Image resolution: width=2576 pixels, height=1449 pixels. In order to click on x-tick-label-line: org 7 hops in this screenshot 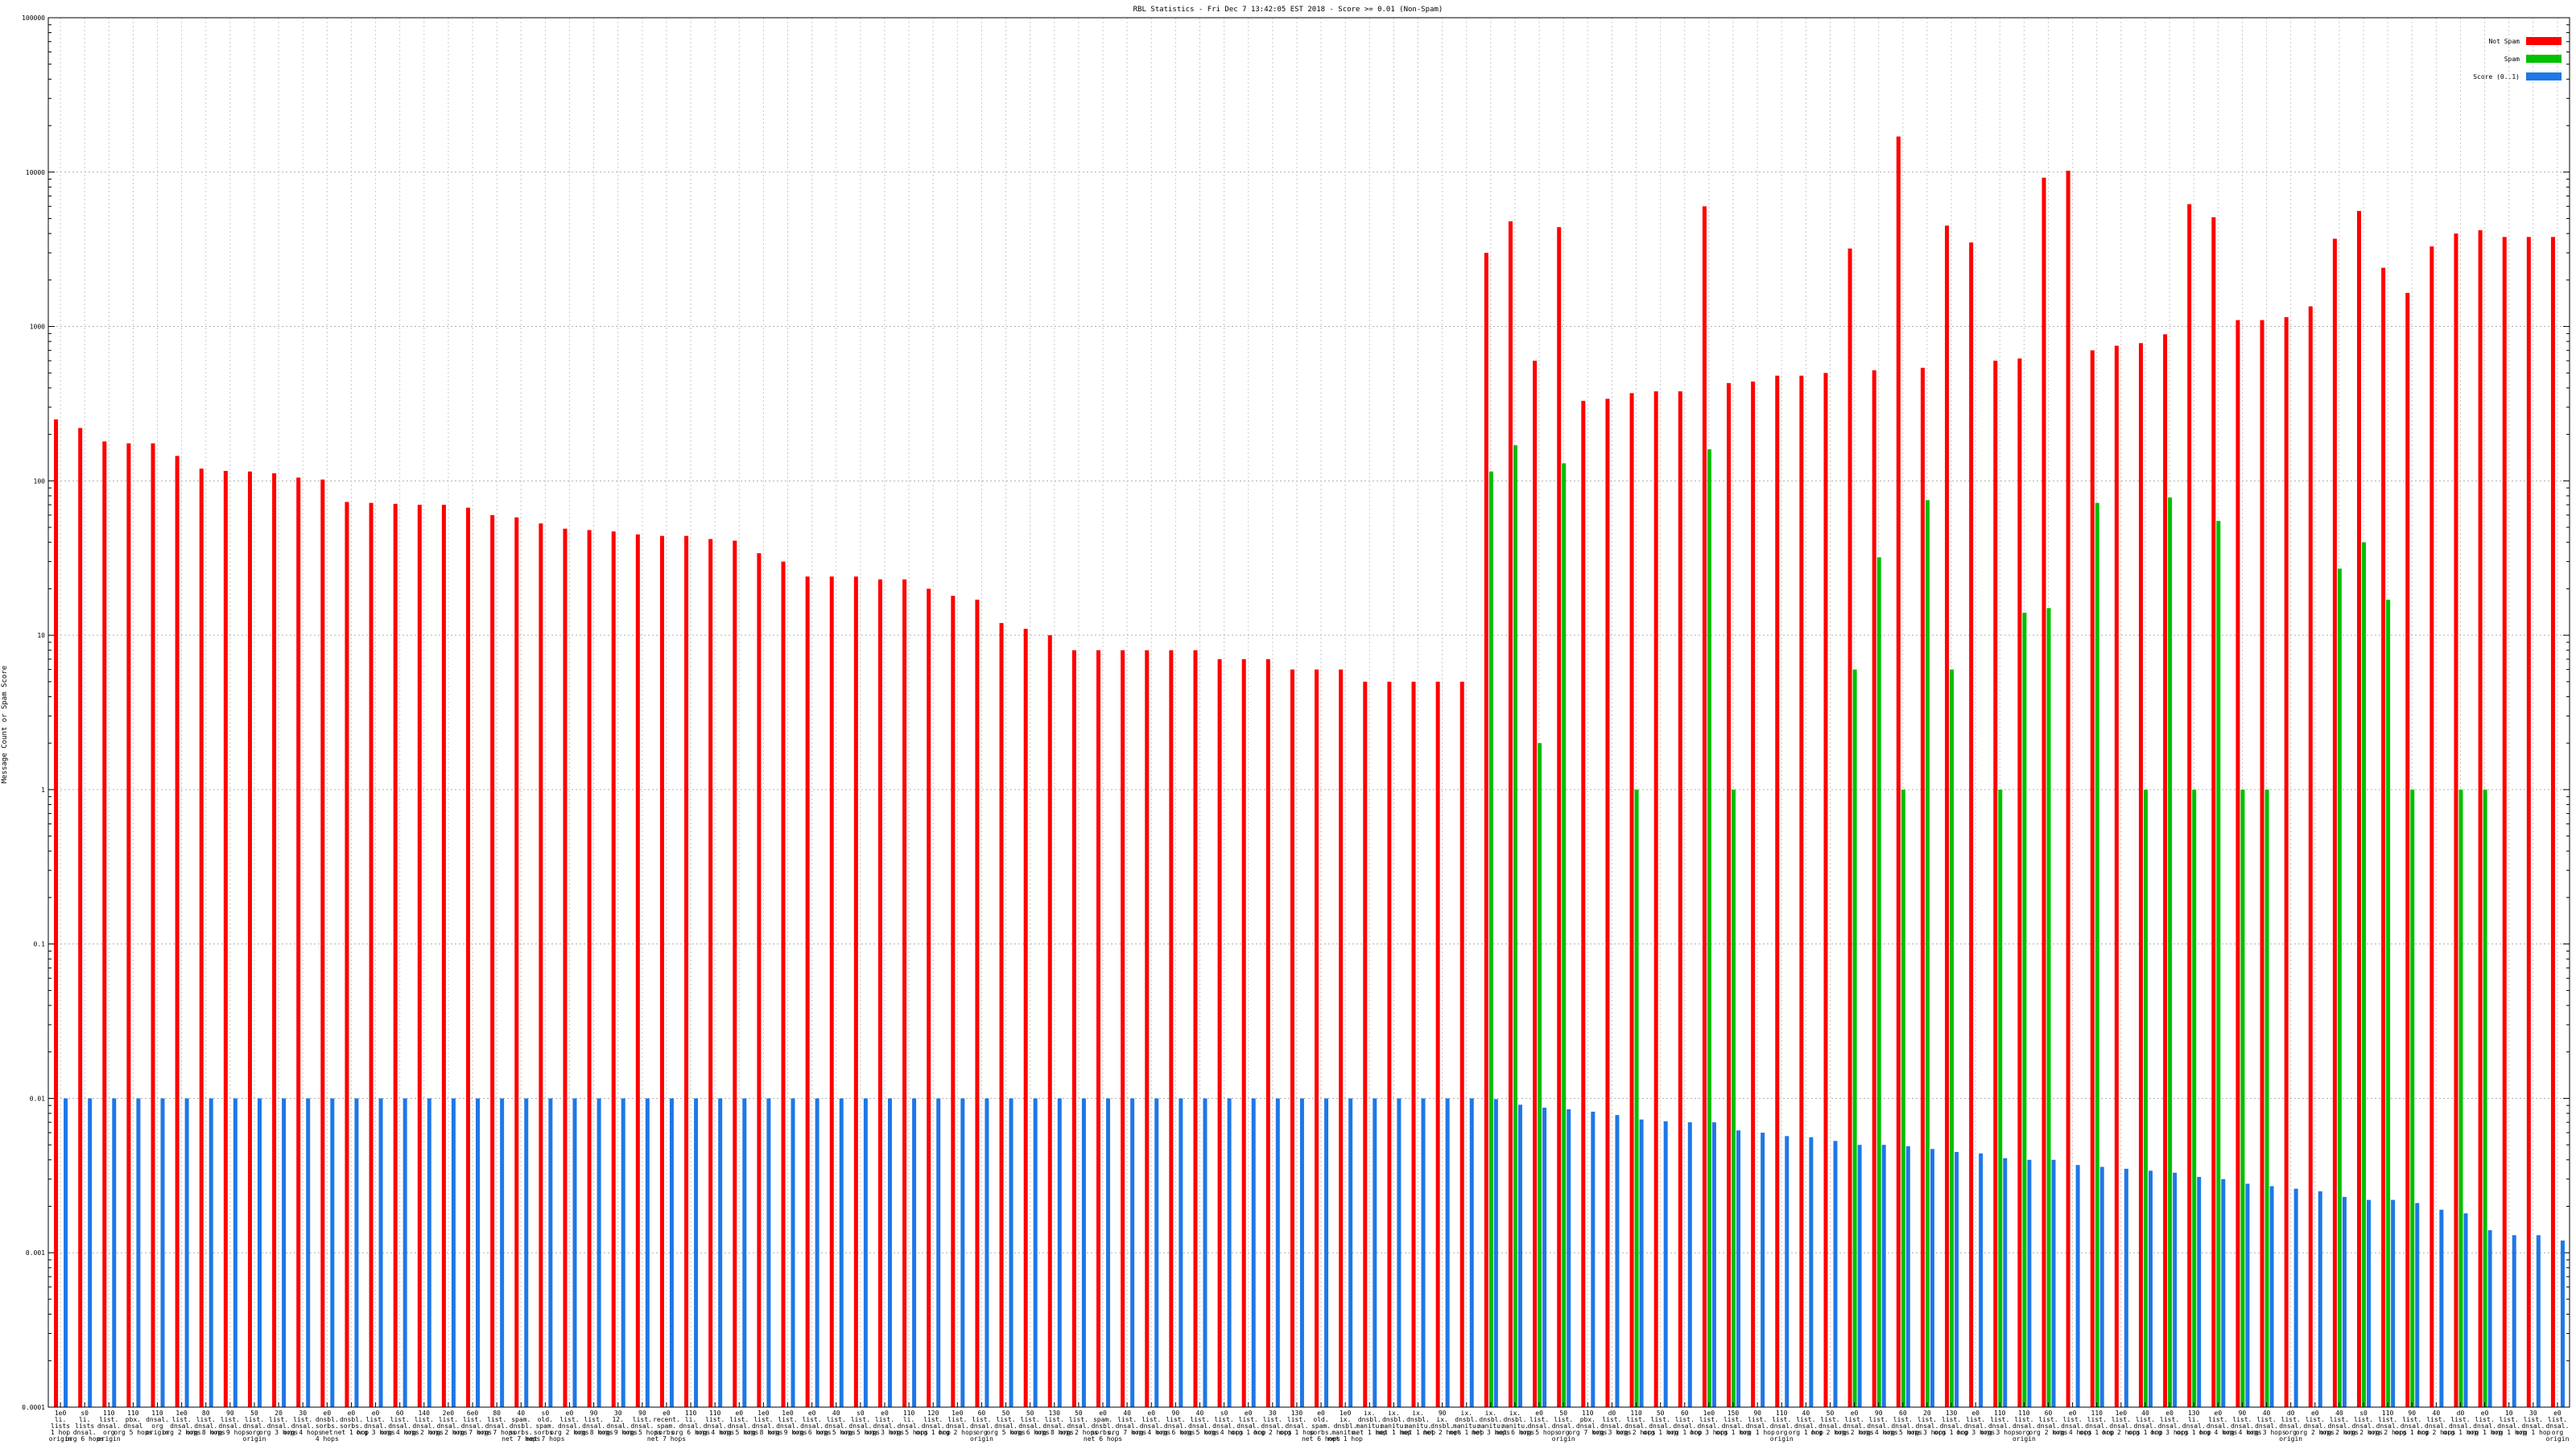, I will do `click(496, 1432)`.